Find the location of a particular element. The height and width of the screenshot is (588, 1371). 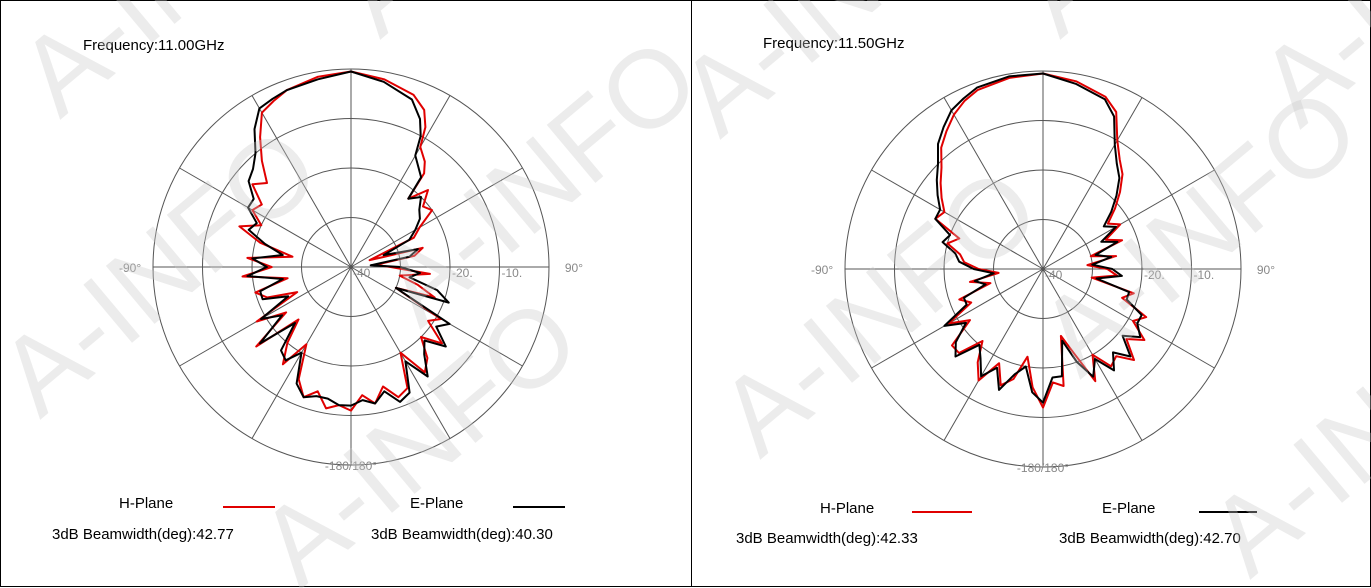

h-plane-beamwidth: 3dB Beamwidth(deg):42.33 is located at coordinates (827, 538).